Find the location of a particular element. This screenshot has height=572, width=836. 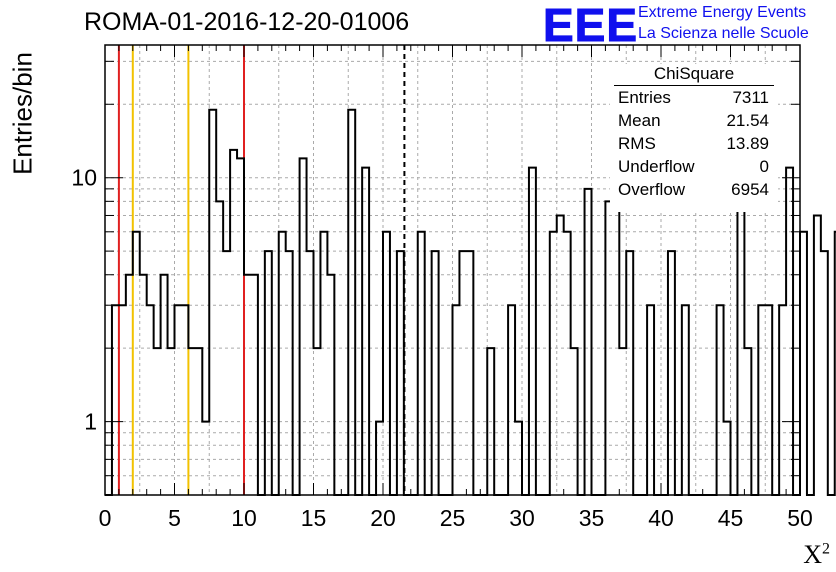

x-tick-label: 10 is located at coordinates (244, 518).